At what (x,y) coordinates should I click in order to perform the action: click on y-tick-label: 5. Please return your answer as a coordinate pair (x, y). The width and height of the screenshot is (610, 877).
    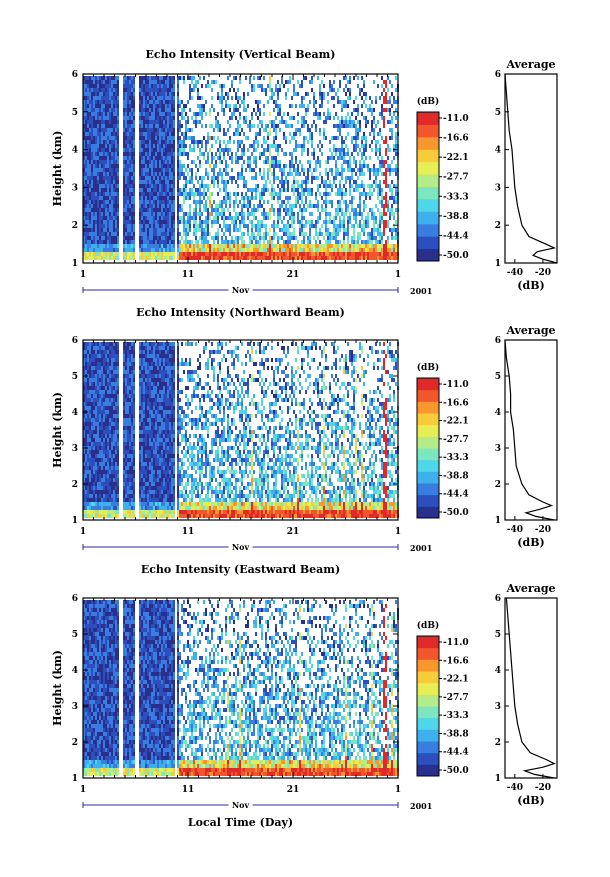
    Looking at the image, I should click on (75, 635).